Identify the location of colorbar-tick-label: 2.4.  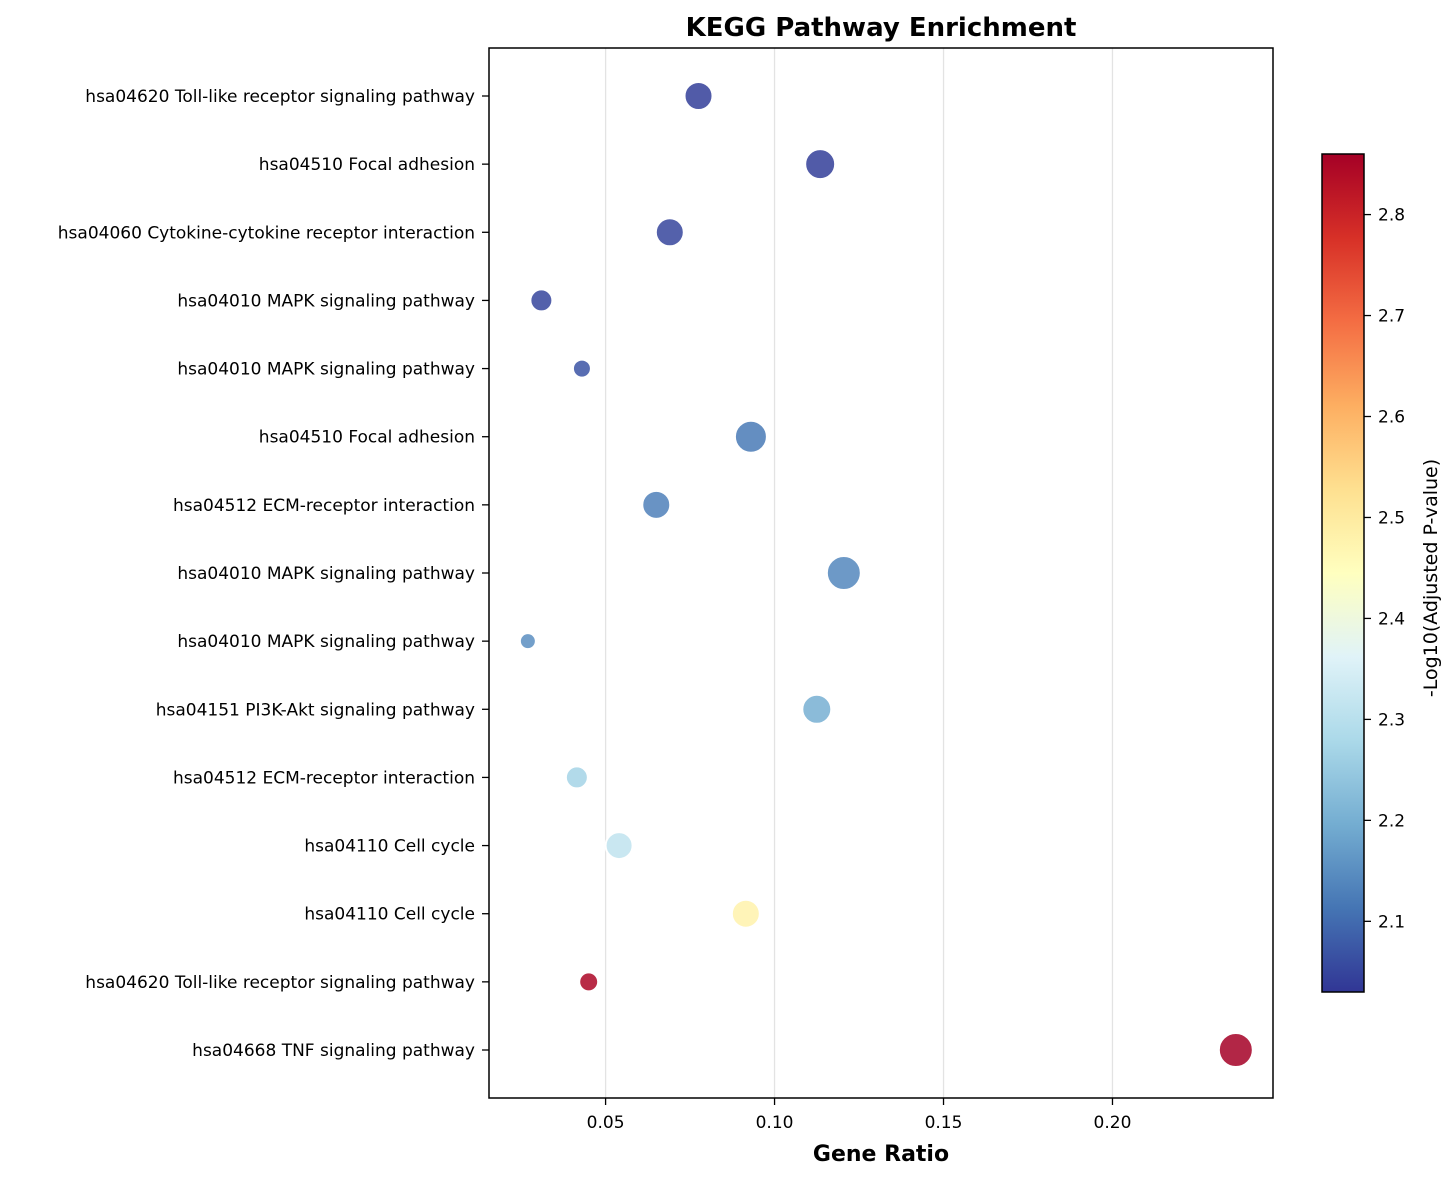
(1391, 619).